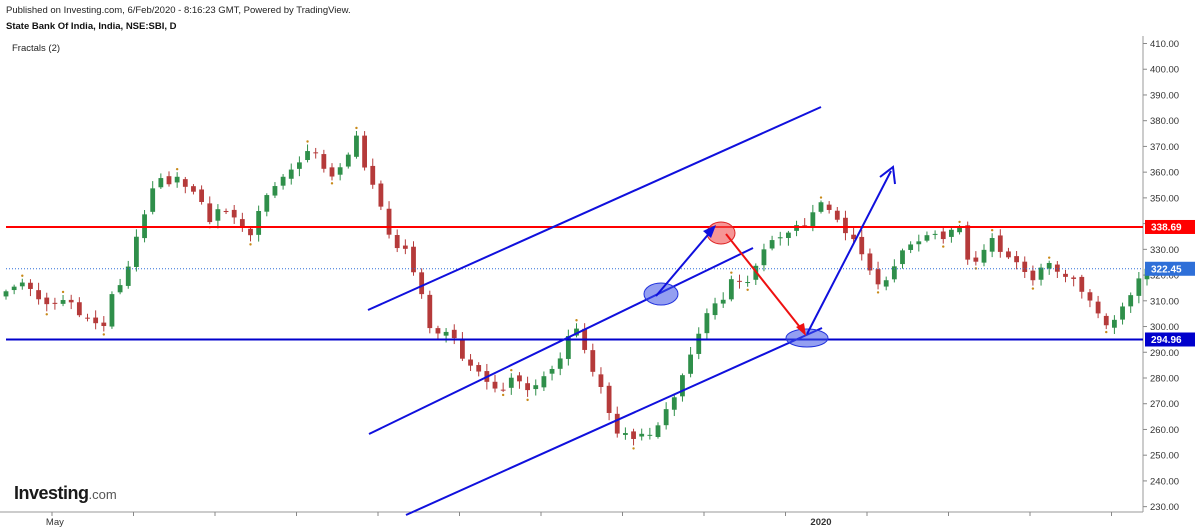 This screenshot has height=531, width=1200. What do you see at coordinates (709, 231) in the screenshot?
I see `impulse-up-arrowhead` at bounding box center [709, 231].